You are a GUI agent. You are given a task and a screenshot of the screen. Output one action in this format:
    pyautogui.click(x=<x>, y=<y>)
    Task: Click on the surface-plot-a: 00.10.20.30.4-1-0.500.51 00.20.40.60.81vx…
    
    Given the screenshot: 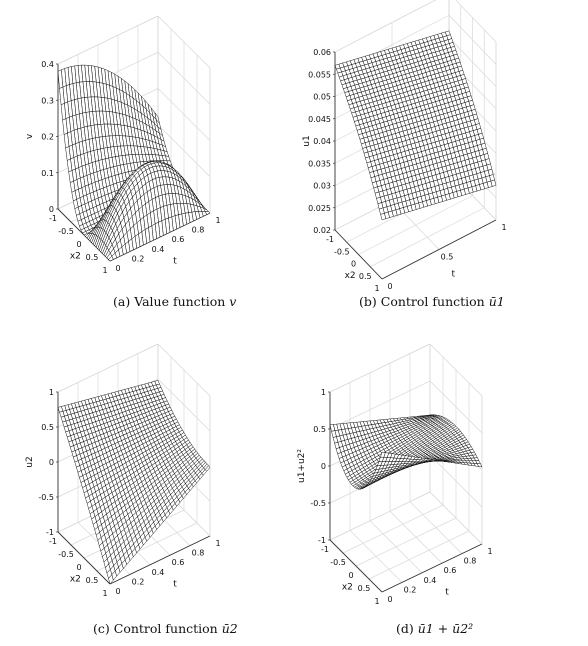 What is the action you would take?
    pyautogui.click(x=123, y=145)
    